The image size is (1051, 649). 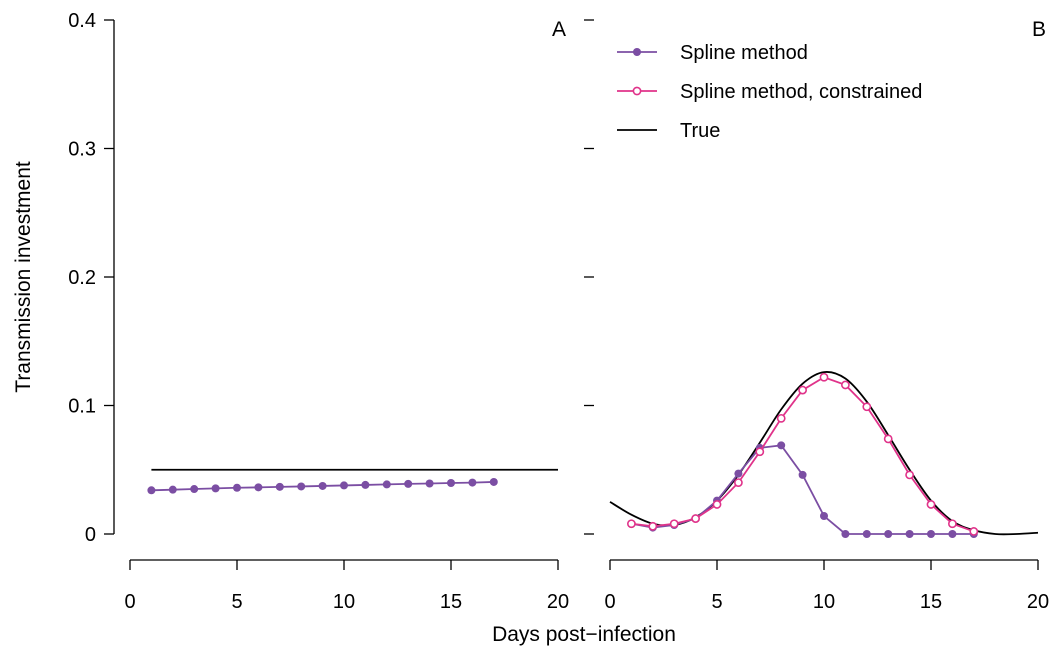 I want to click on y-axis: 0 0.1 0.2 0.3 0.4, so click(x=91, y=278).